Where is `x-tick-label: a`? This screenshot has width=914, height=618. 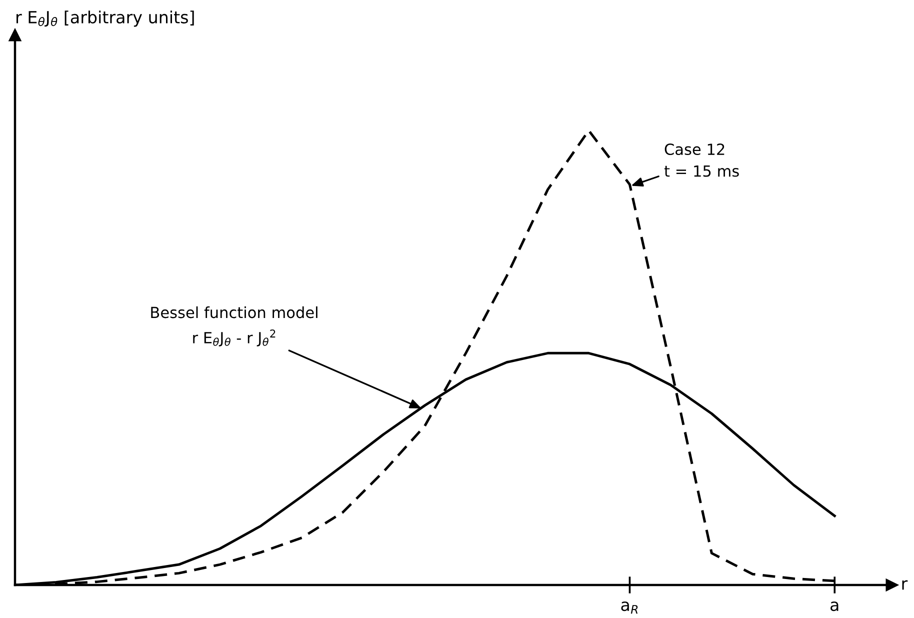 x-tick-label: a is located at coordinates (834, 607).